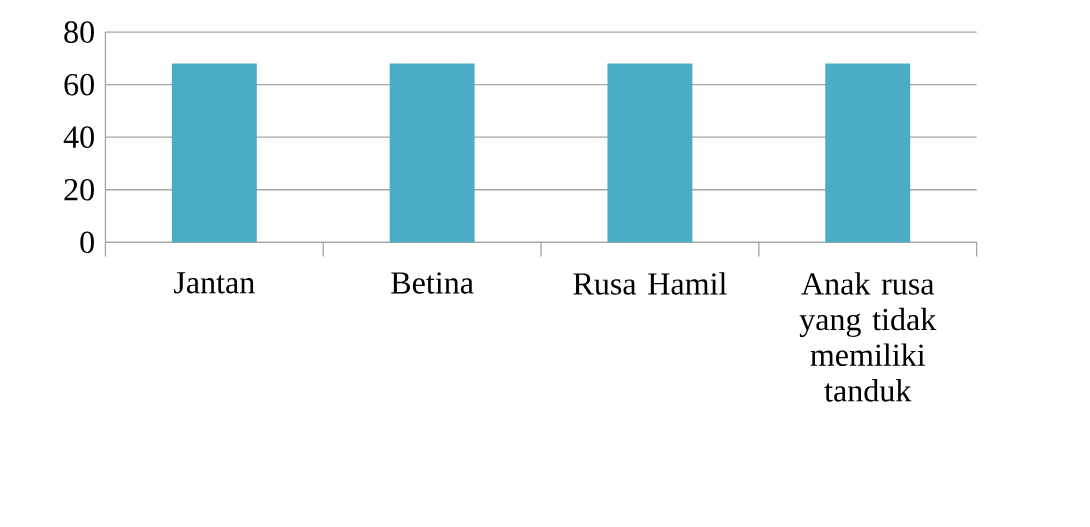  I want to click on y-tick-label: 60, so click(79, 84).